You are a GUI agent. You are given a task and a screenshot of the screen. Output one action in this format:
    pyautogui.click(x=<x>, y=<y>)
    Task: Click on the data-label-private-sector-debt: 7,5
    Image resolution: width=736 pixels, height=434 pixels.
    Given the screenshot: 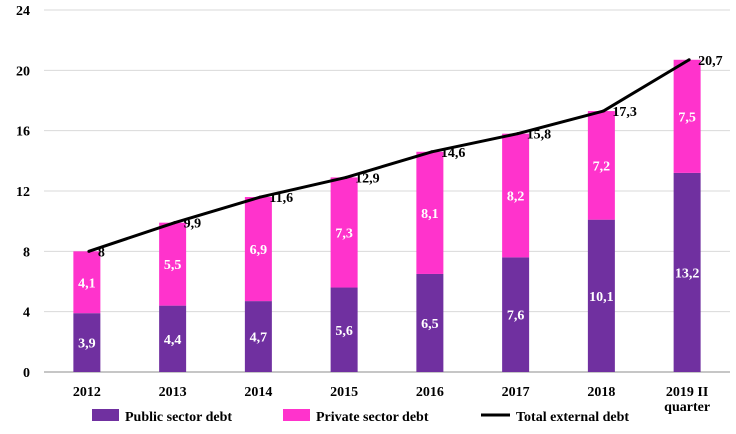 What is the action you would take?
    pyautogui.click(x=687, y=117)
    